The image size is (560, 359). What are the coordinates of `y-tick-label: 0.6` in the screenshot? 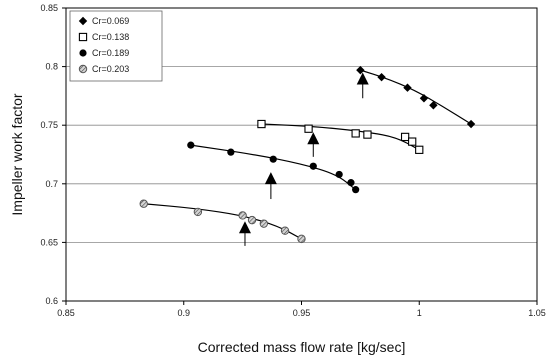 It's located at (51, 301).